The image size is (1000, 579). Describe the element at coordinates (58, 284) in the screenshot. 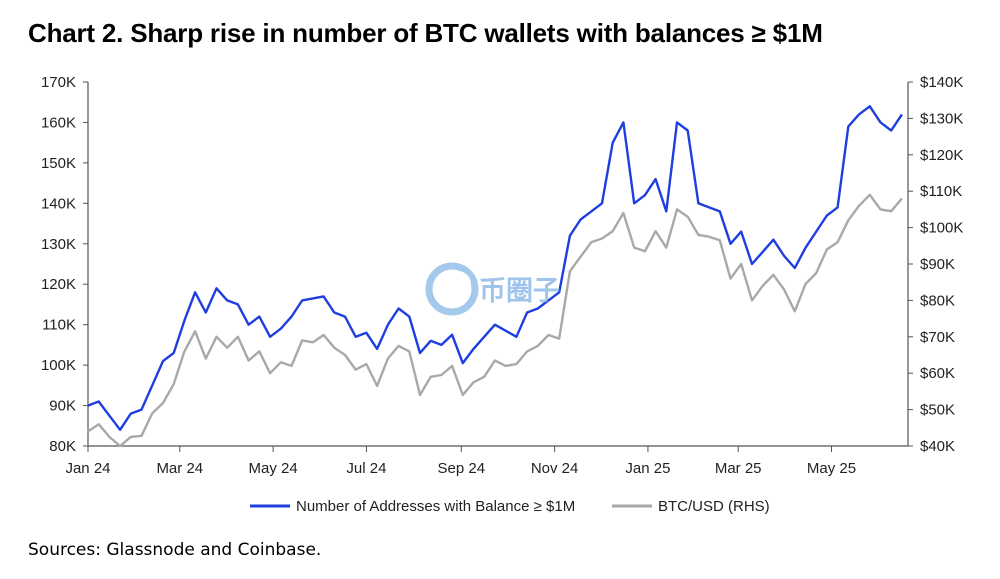

I see `y-left-tick-label: 120K` at that location.